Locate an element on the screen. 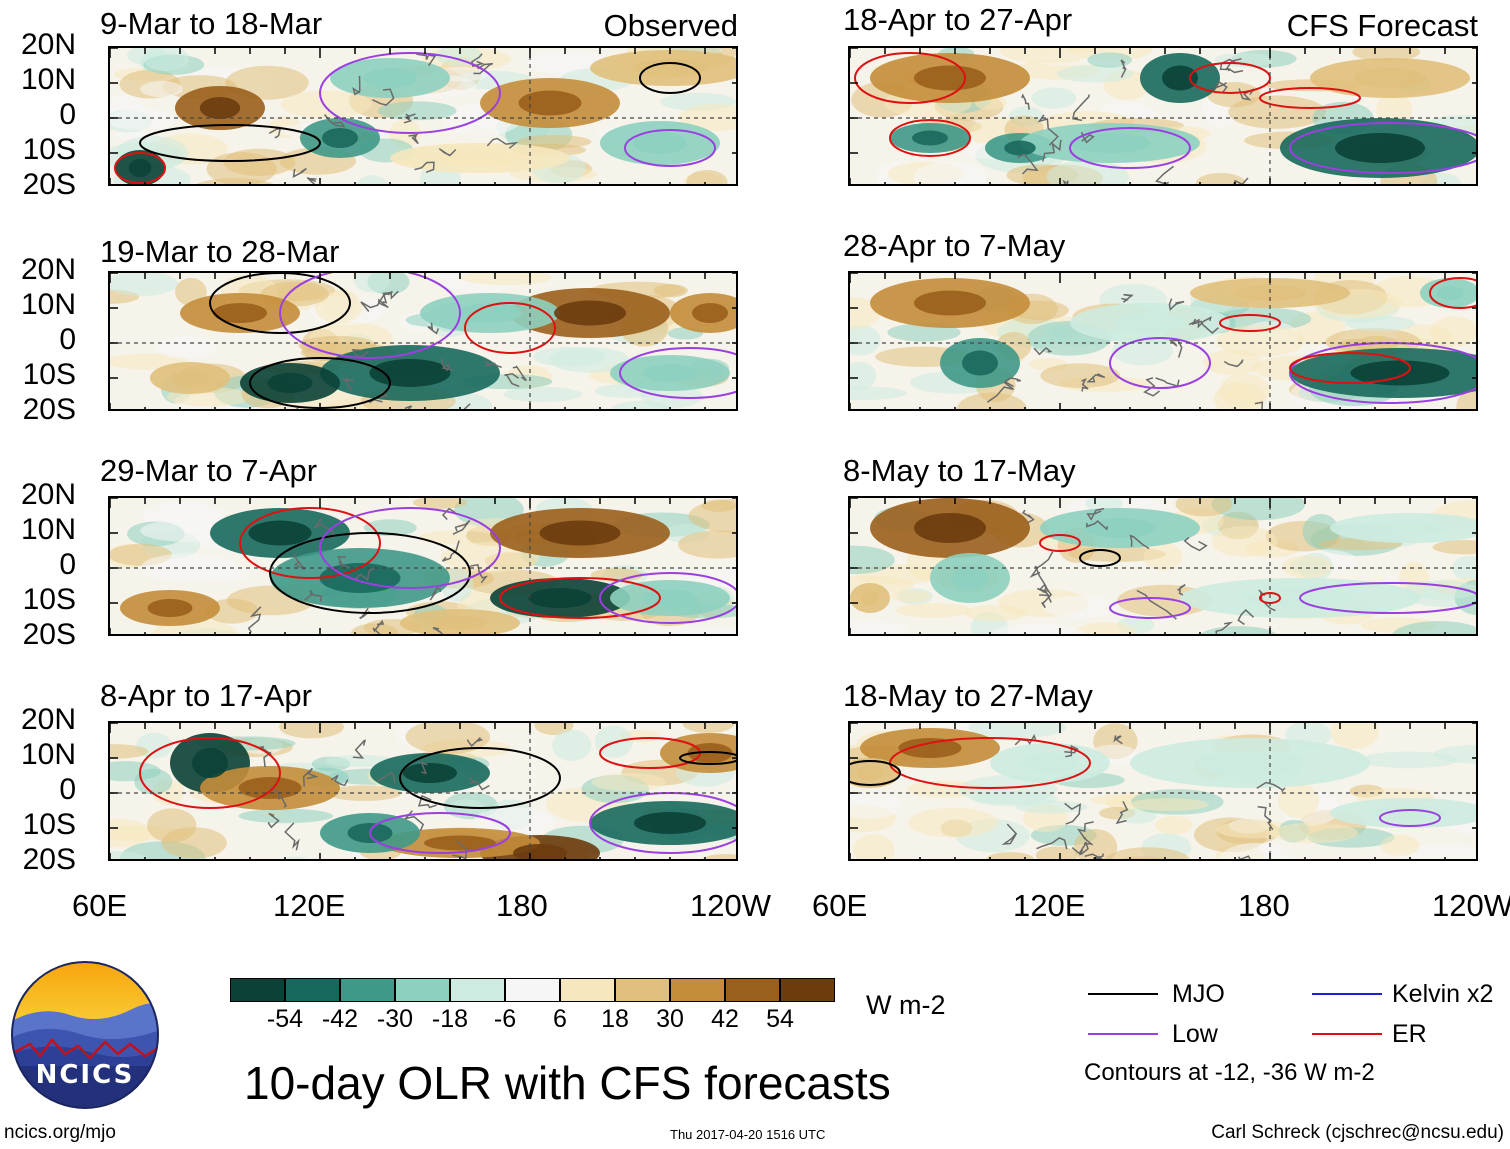 The image size is (1510, 1149). legend-mjo-label: MJO is located at coordinates (1198, 994).